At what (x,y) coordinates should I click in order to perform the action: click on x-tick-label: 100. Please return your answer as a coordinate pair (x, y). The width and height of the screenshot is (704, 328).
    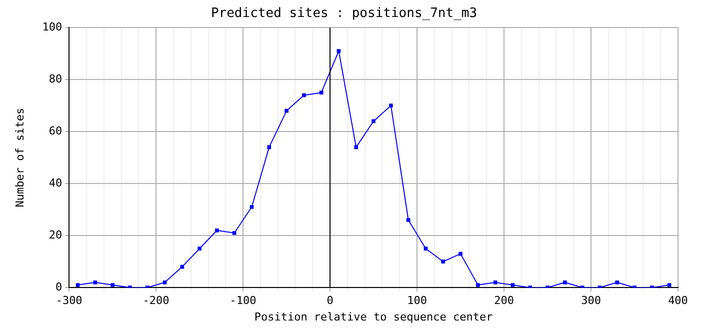
    Looking at the image, I should click on (417, 301).